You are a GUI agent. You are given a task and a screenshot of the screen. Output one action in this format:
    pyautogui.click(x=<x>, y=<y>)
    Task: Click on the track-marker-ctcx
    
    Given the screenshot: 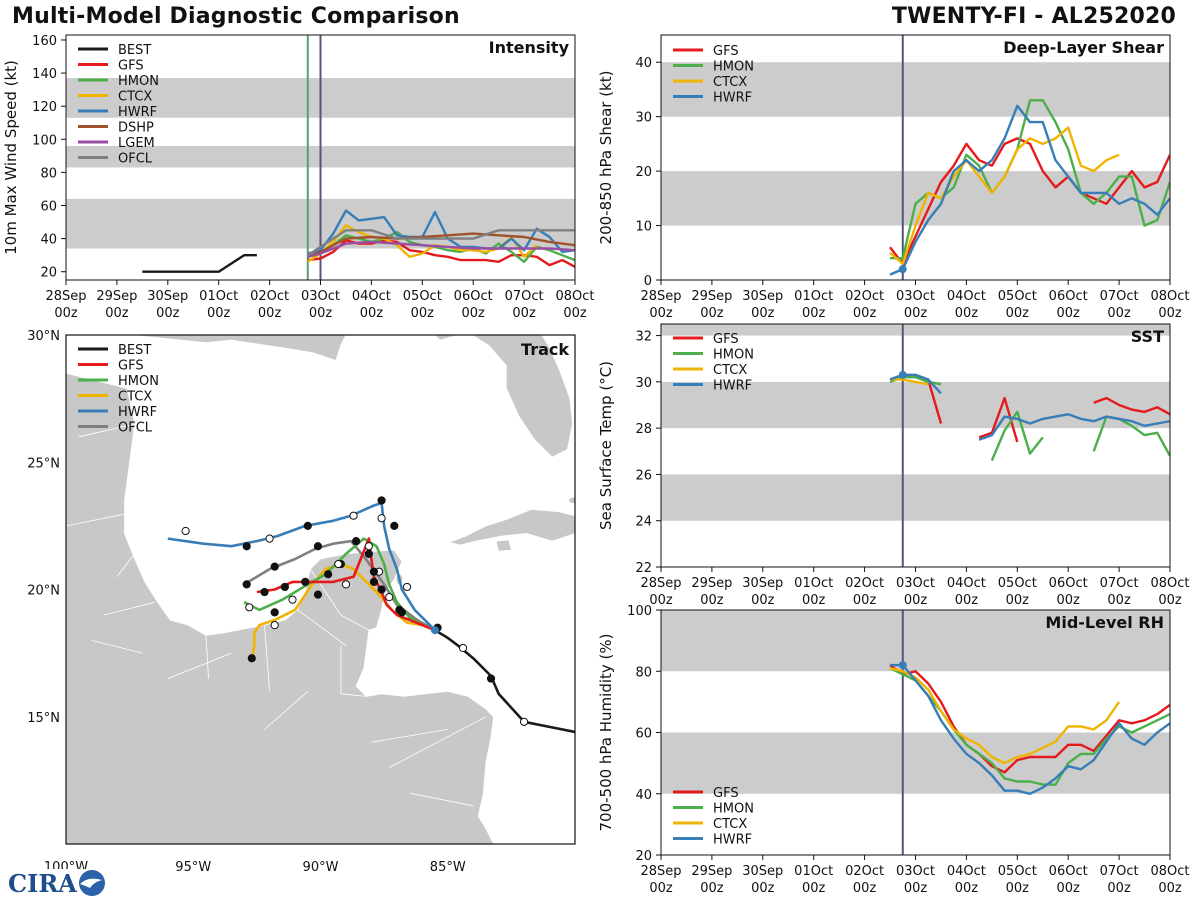 What is the action you would take?
    pyautogui.click(x=318, y=594)
    